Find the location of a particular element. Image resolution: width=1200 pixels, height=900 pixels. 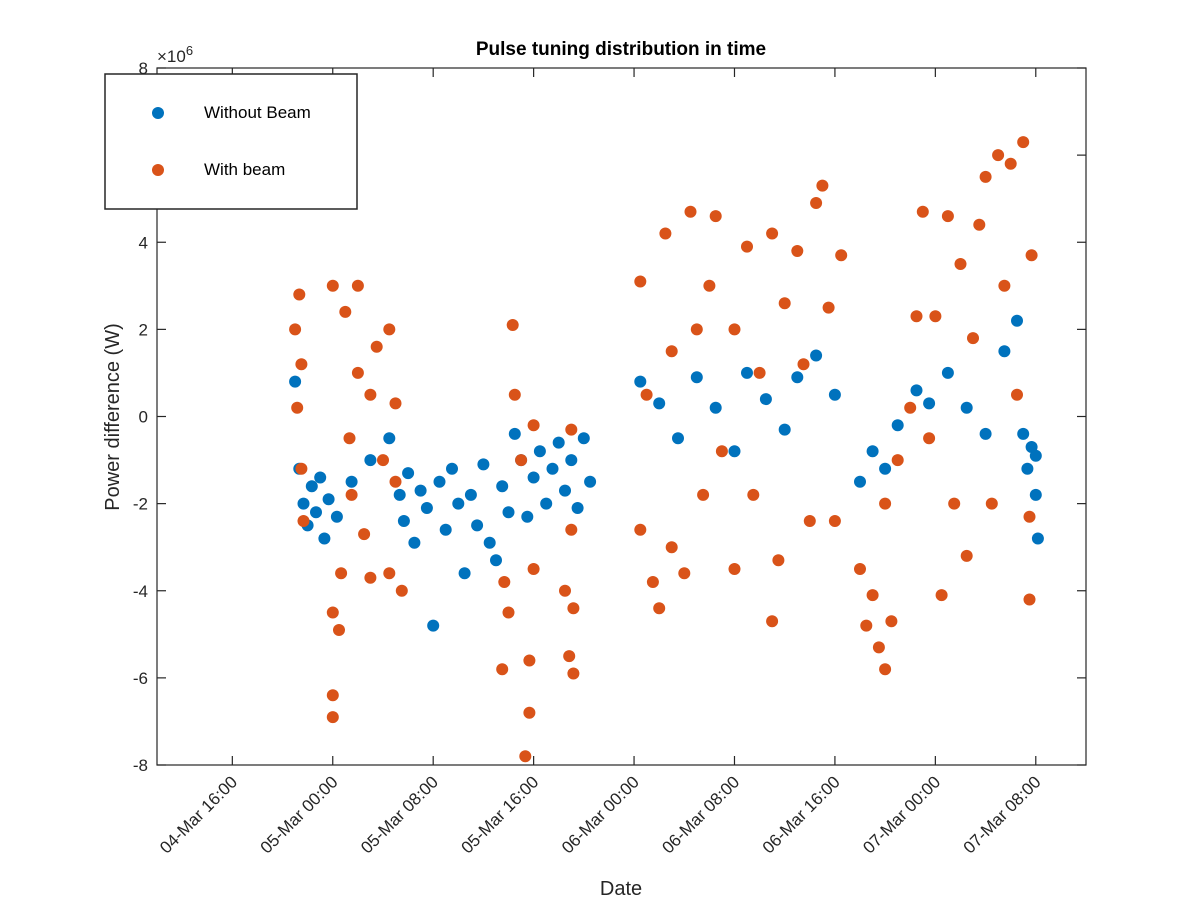

y-exponent-base: ×10 is located at coordinates (171, 56).